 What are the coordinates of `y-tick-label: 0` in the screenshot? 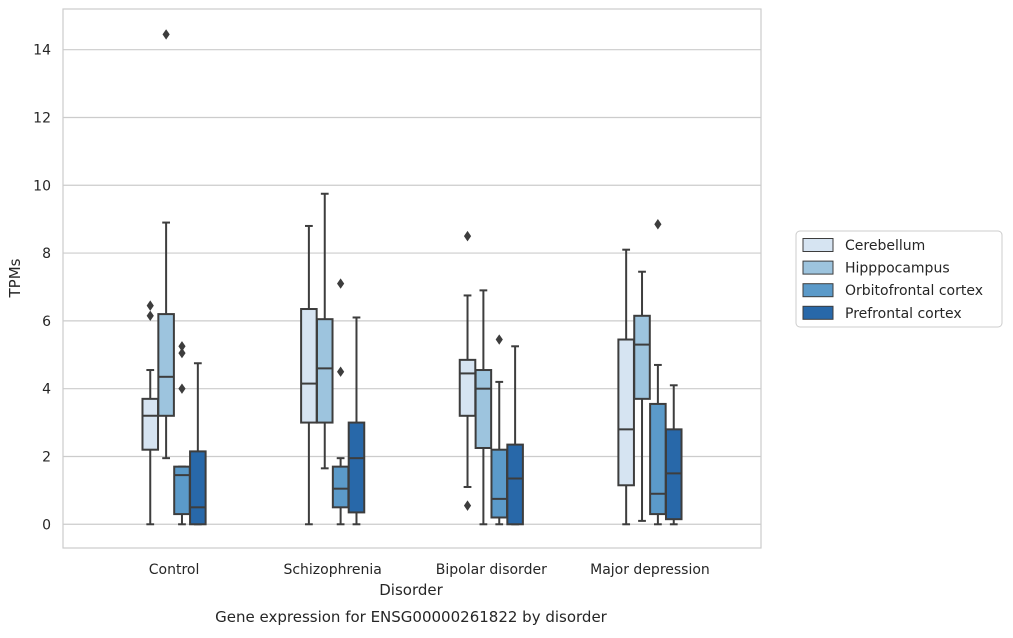 It's located at (46, 525).